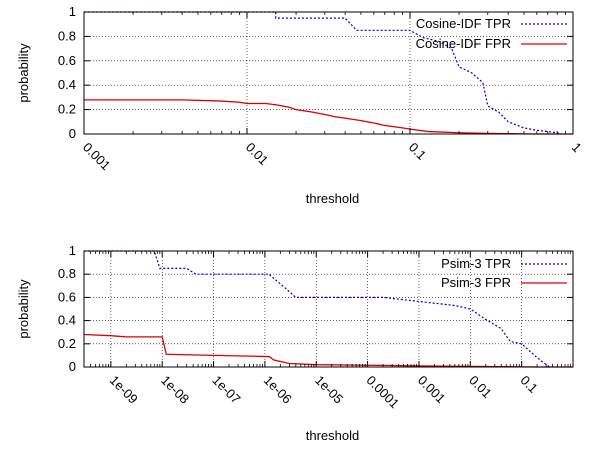  Describe the element at coordinates (476, 263) in the screenshot. I see `legend-label-tpr: Psim-3 TPR` at that location.